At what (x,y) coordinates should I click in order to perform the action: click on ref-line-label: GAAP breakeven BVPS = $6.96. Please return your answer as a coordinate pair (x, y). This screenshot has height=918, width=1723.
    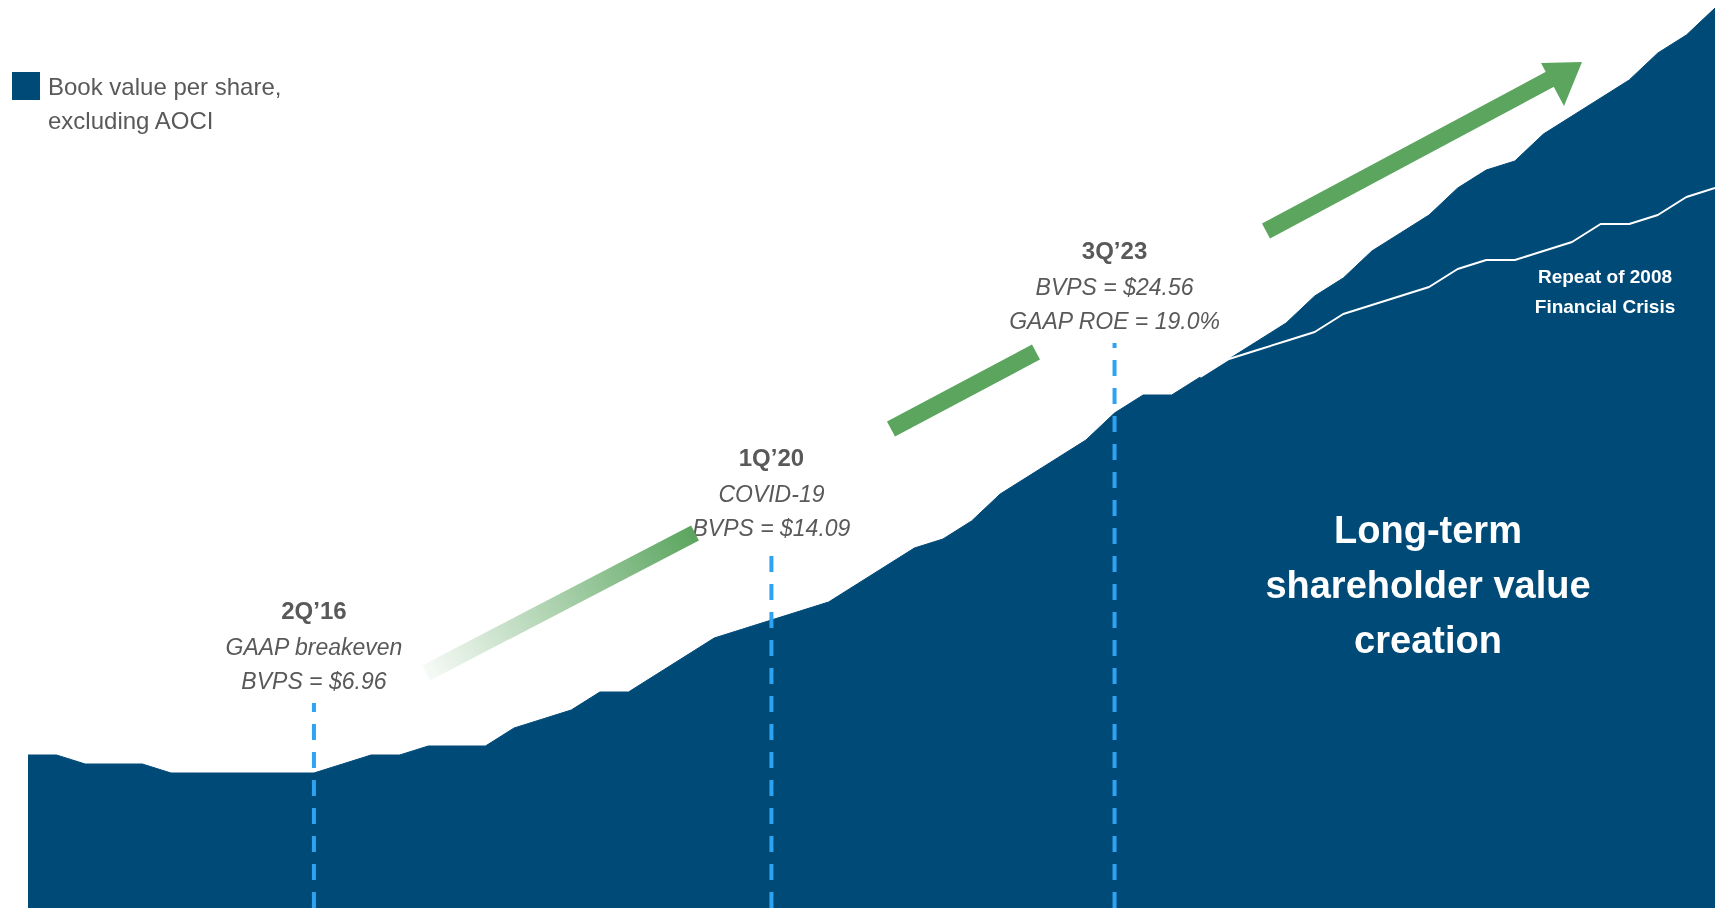
    Looking at the image, I should click on (314, 664).